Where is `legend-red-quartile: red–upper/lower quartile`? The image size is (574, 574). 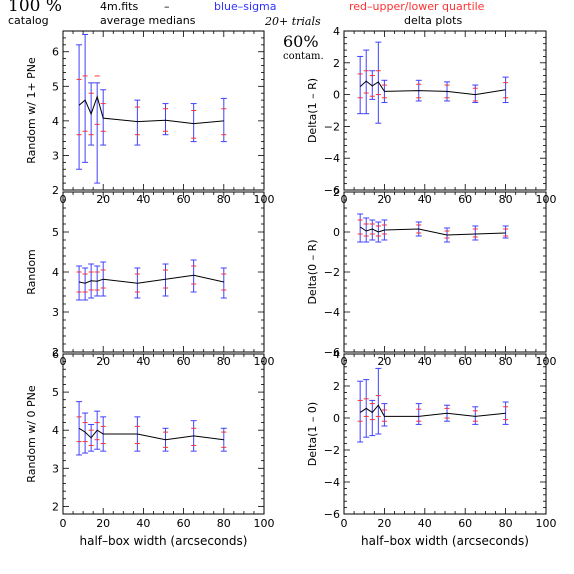
legend-red-quartile: red–upper/lower quartile is located at coordinates (417, 6).